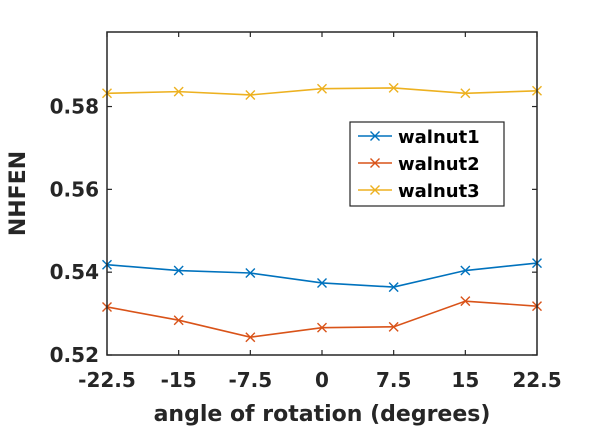 Image resolution: width=593 pixels, height=430 pixels. I want to click on legend-label: walnut3, so click(439, 191).